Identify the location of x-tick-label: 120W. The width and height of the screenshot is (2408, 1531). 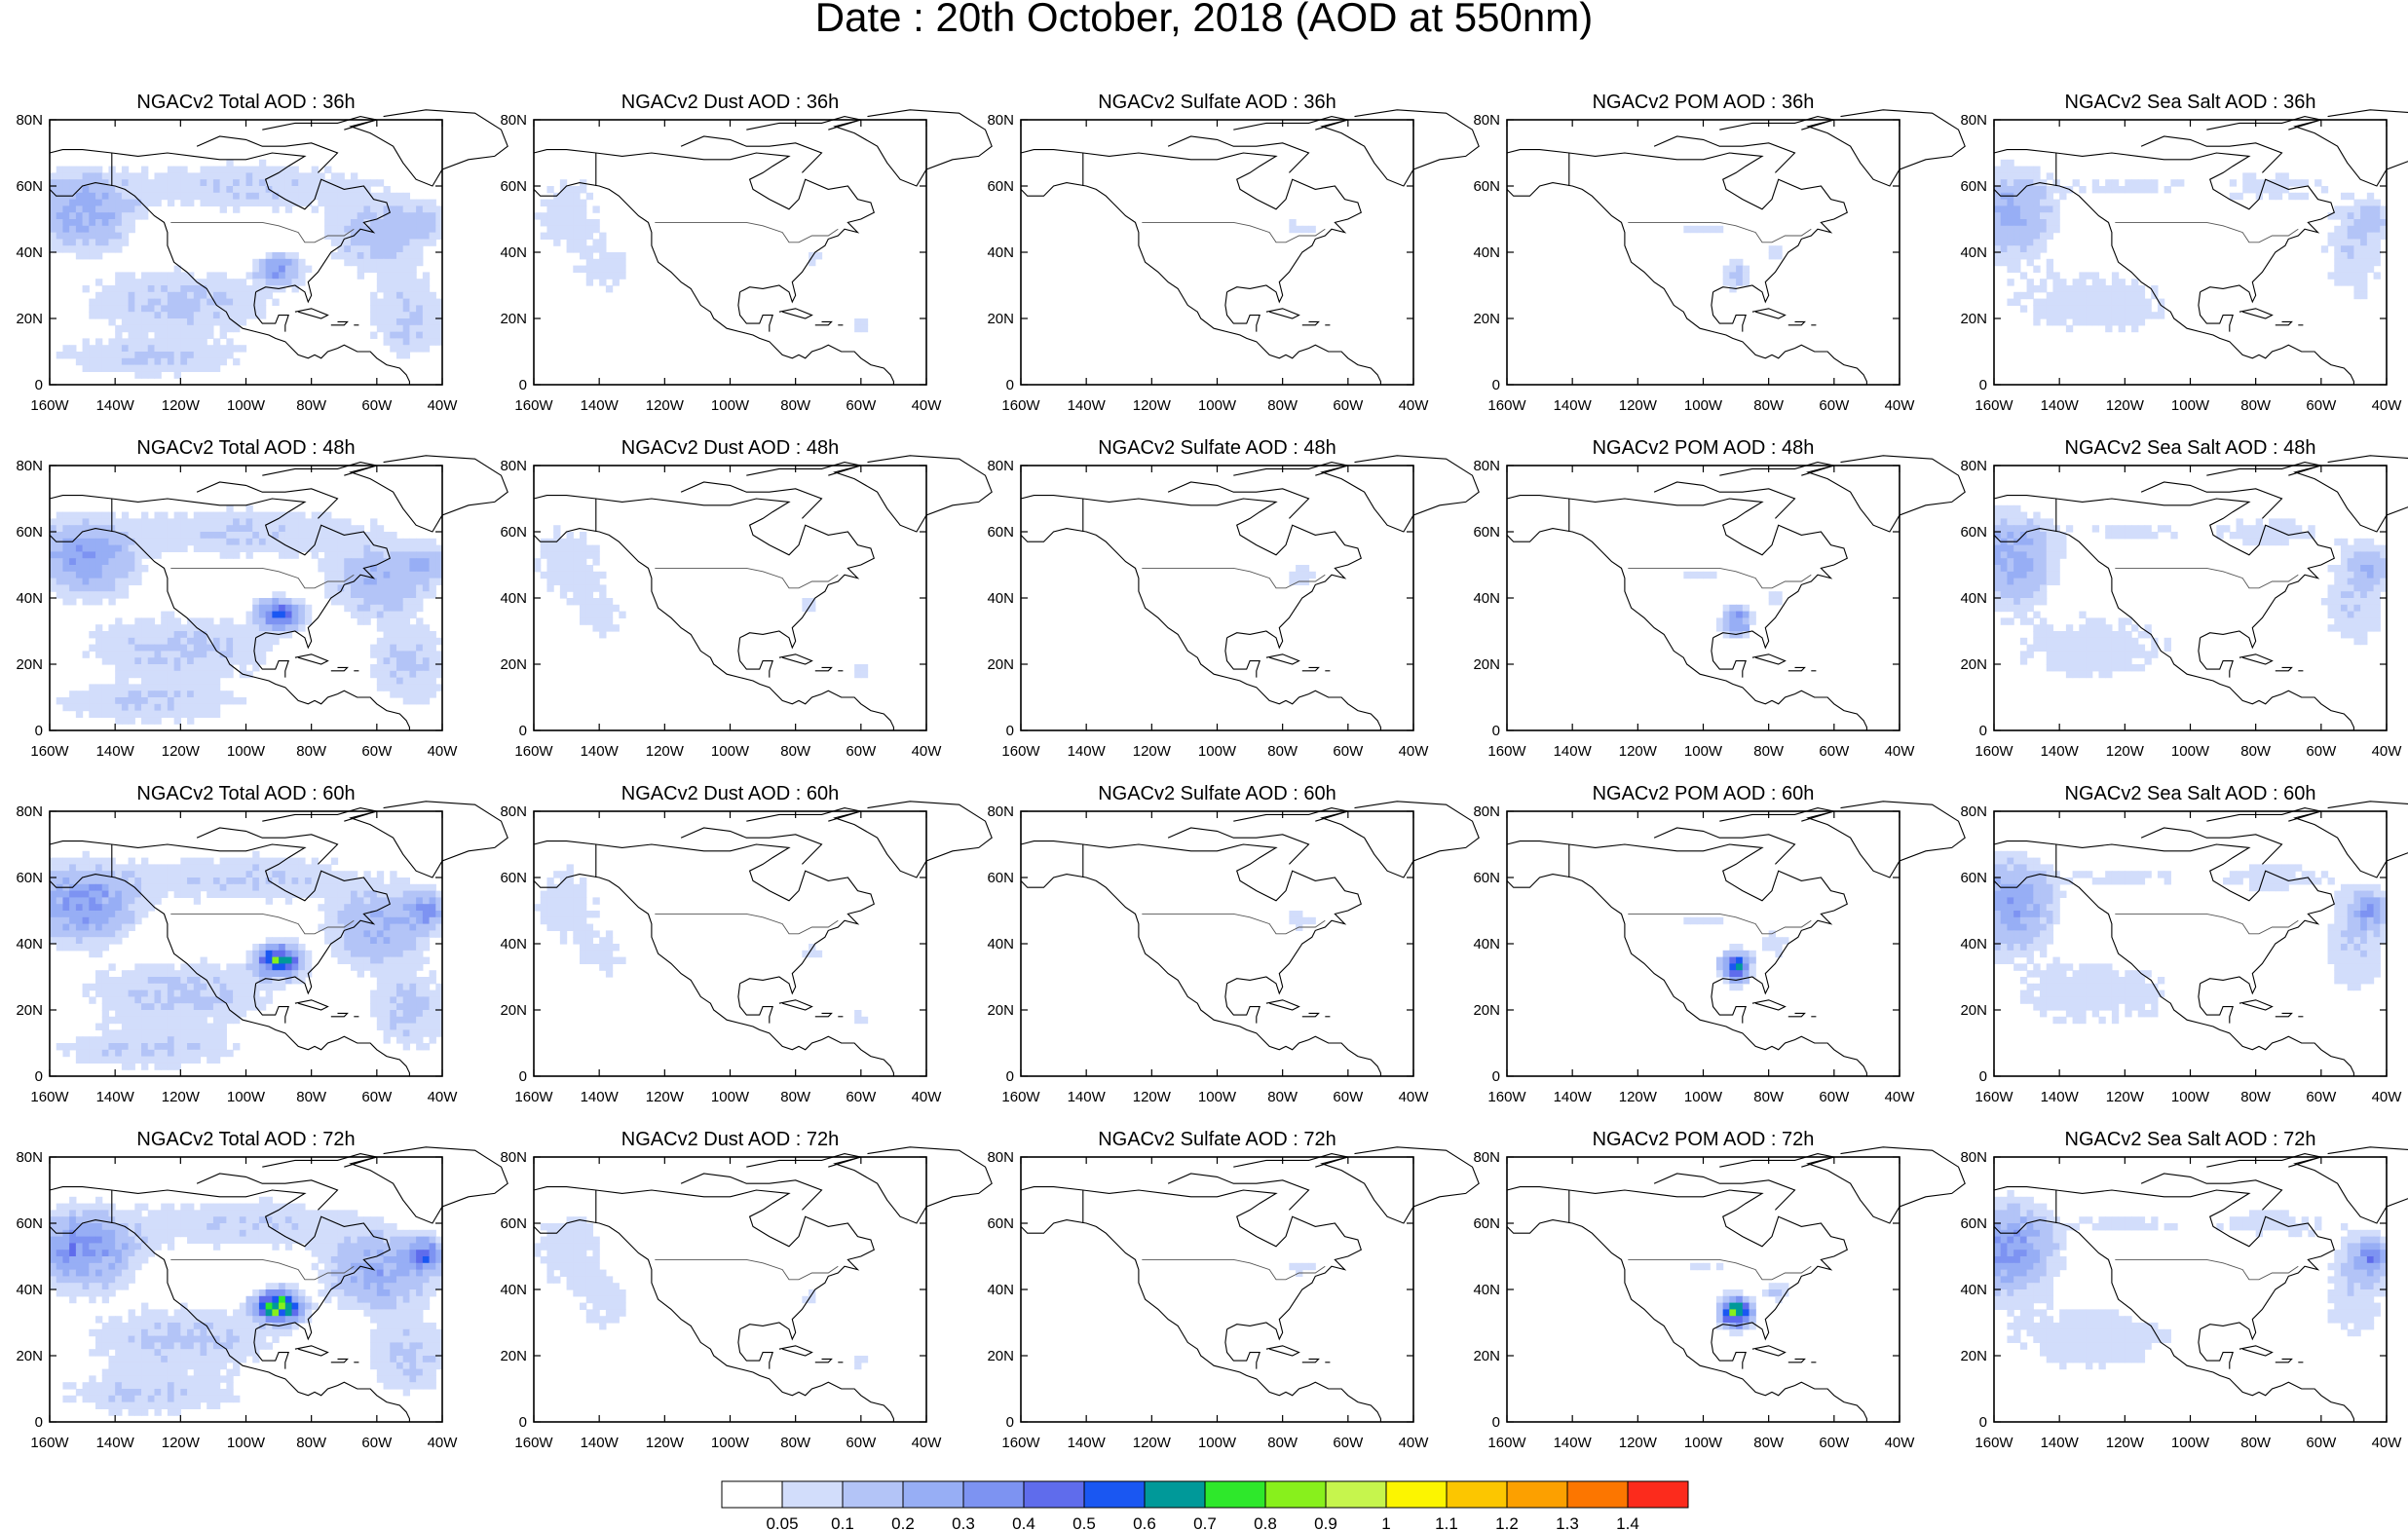
(665, 405).